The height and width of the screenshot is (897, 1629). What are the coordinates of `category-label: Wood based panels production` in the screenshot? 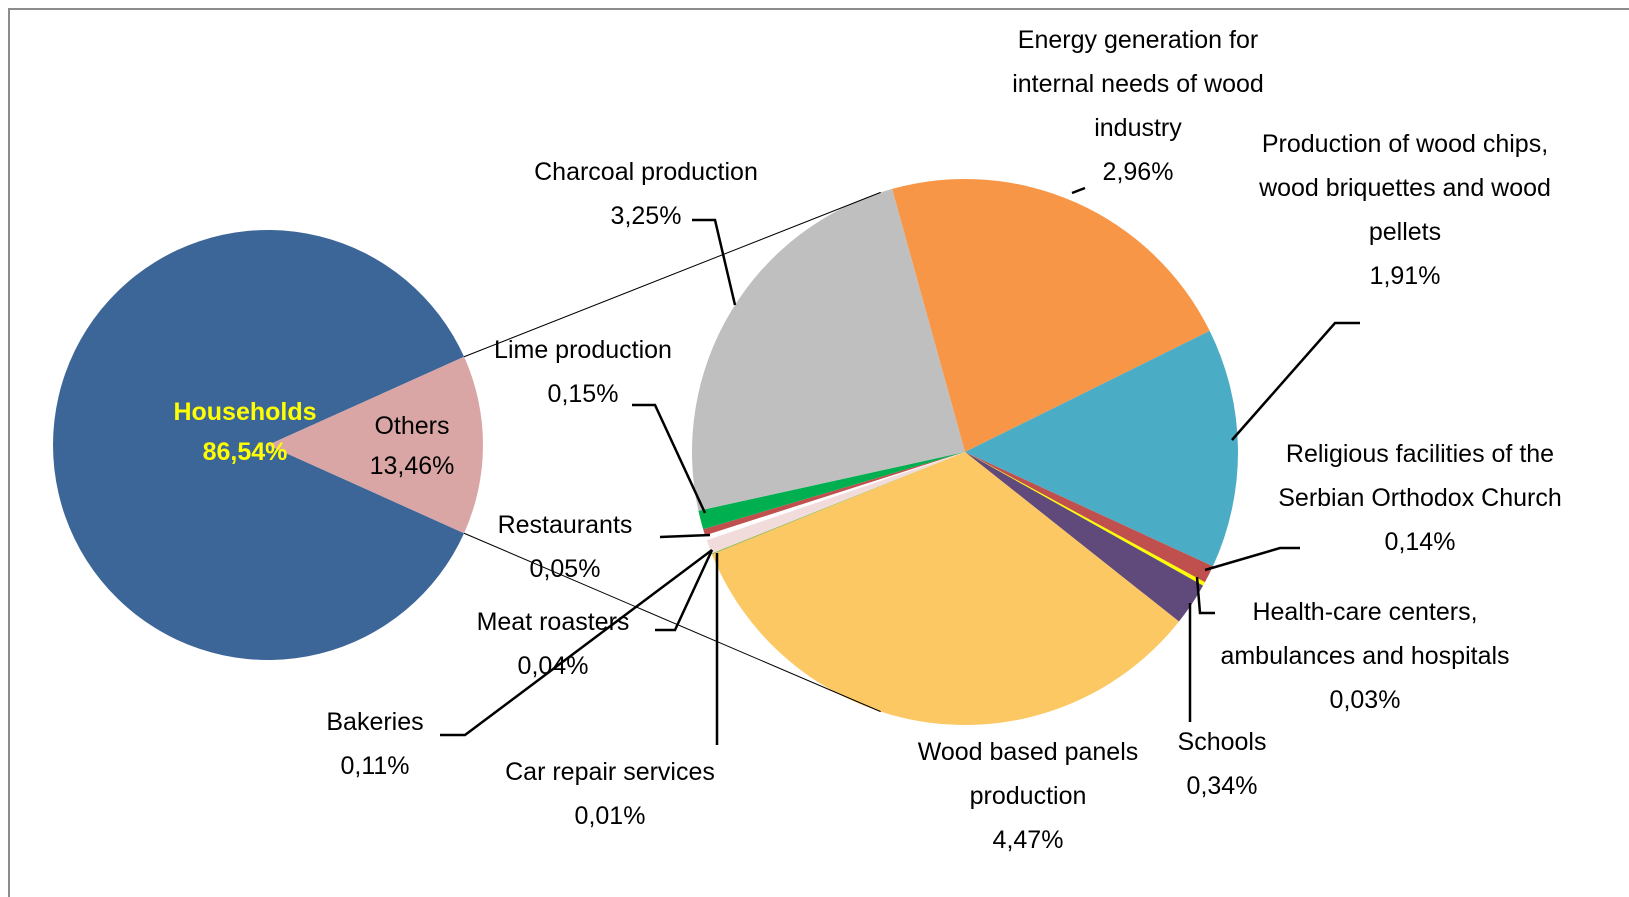 It's located at (1028, 774).